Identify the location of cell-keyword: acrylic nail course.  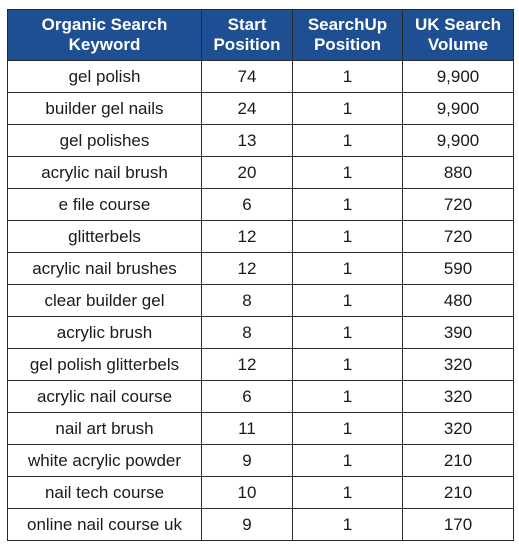
(104, 396).